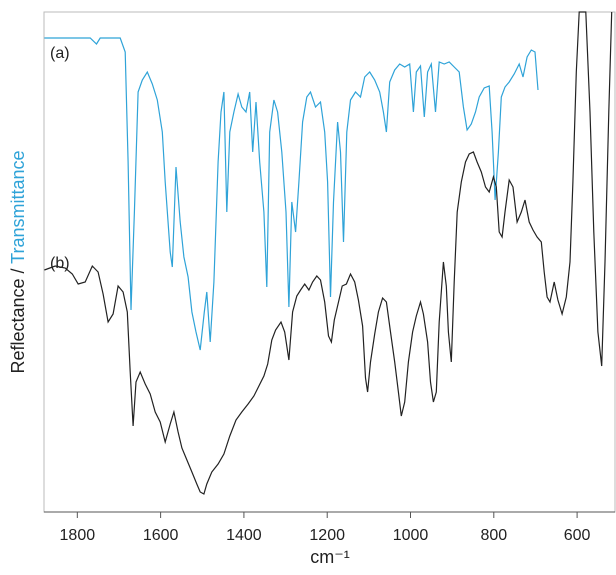 This screenshot has width=616, height=575. Describe the element at coordinates (60, 53) in the screenshot. I see `series-label: (a)` at that location.